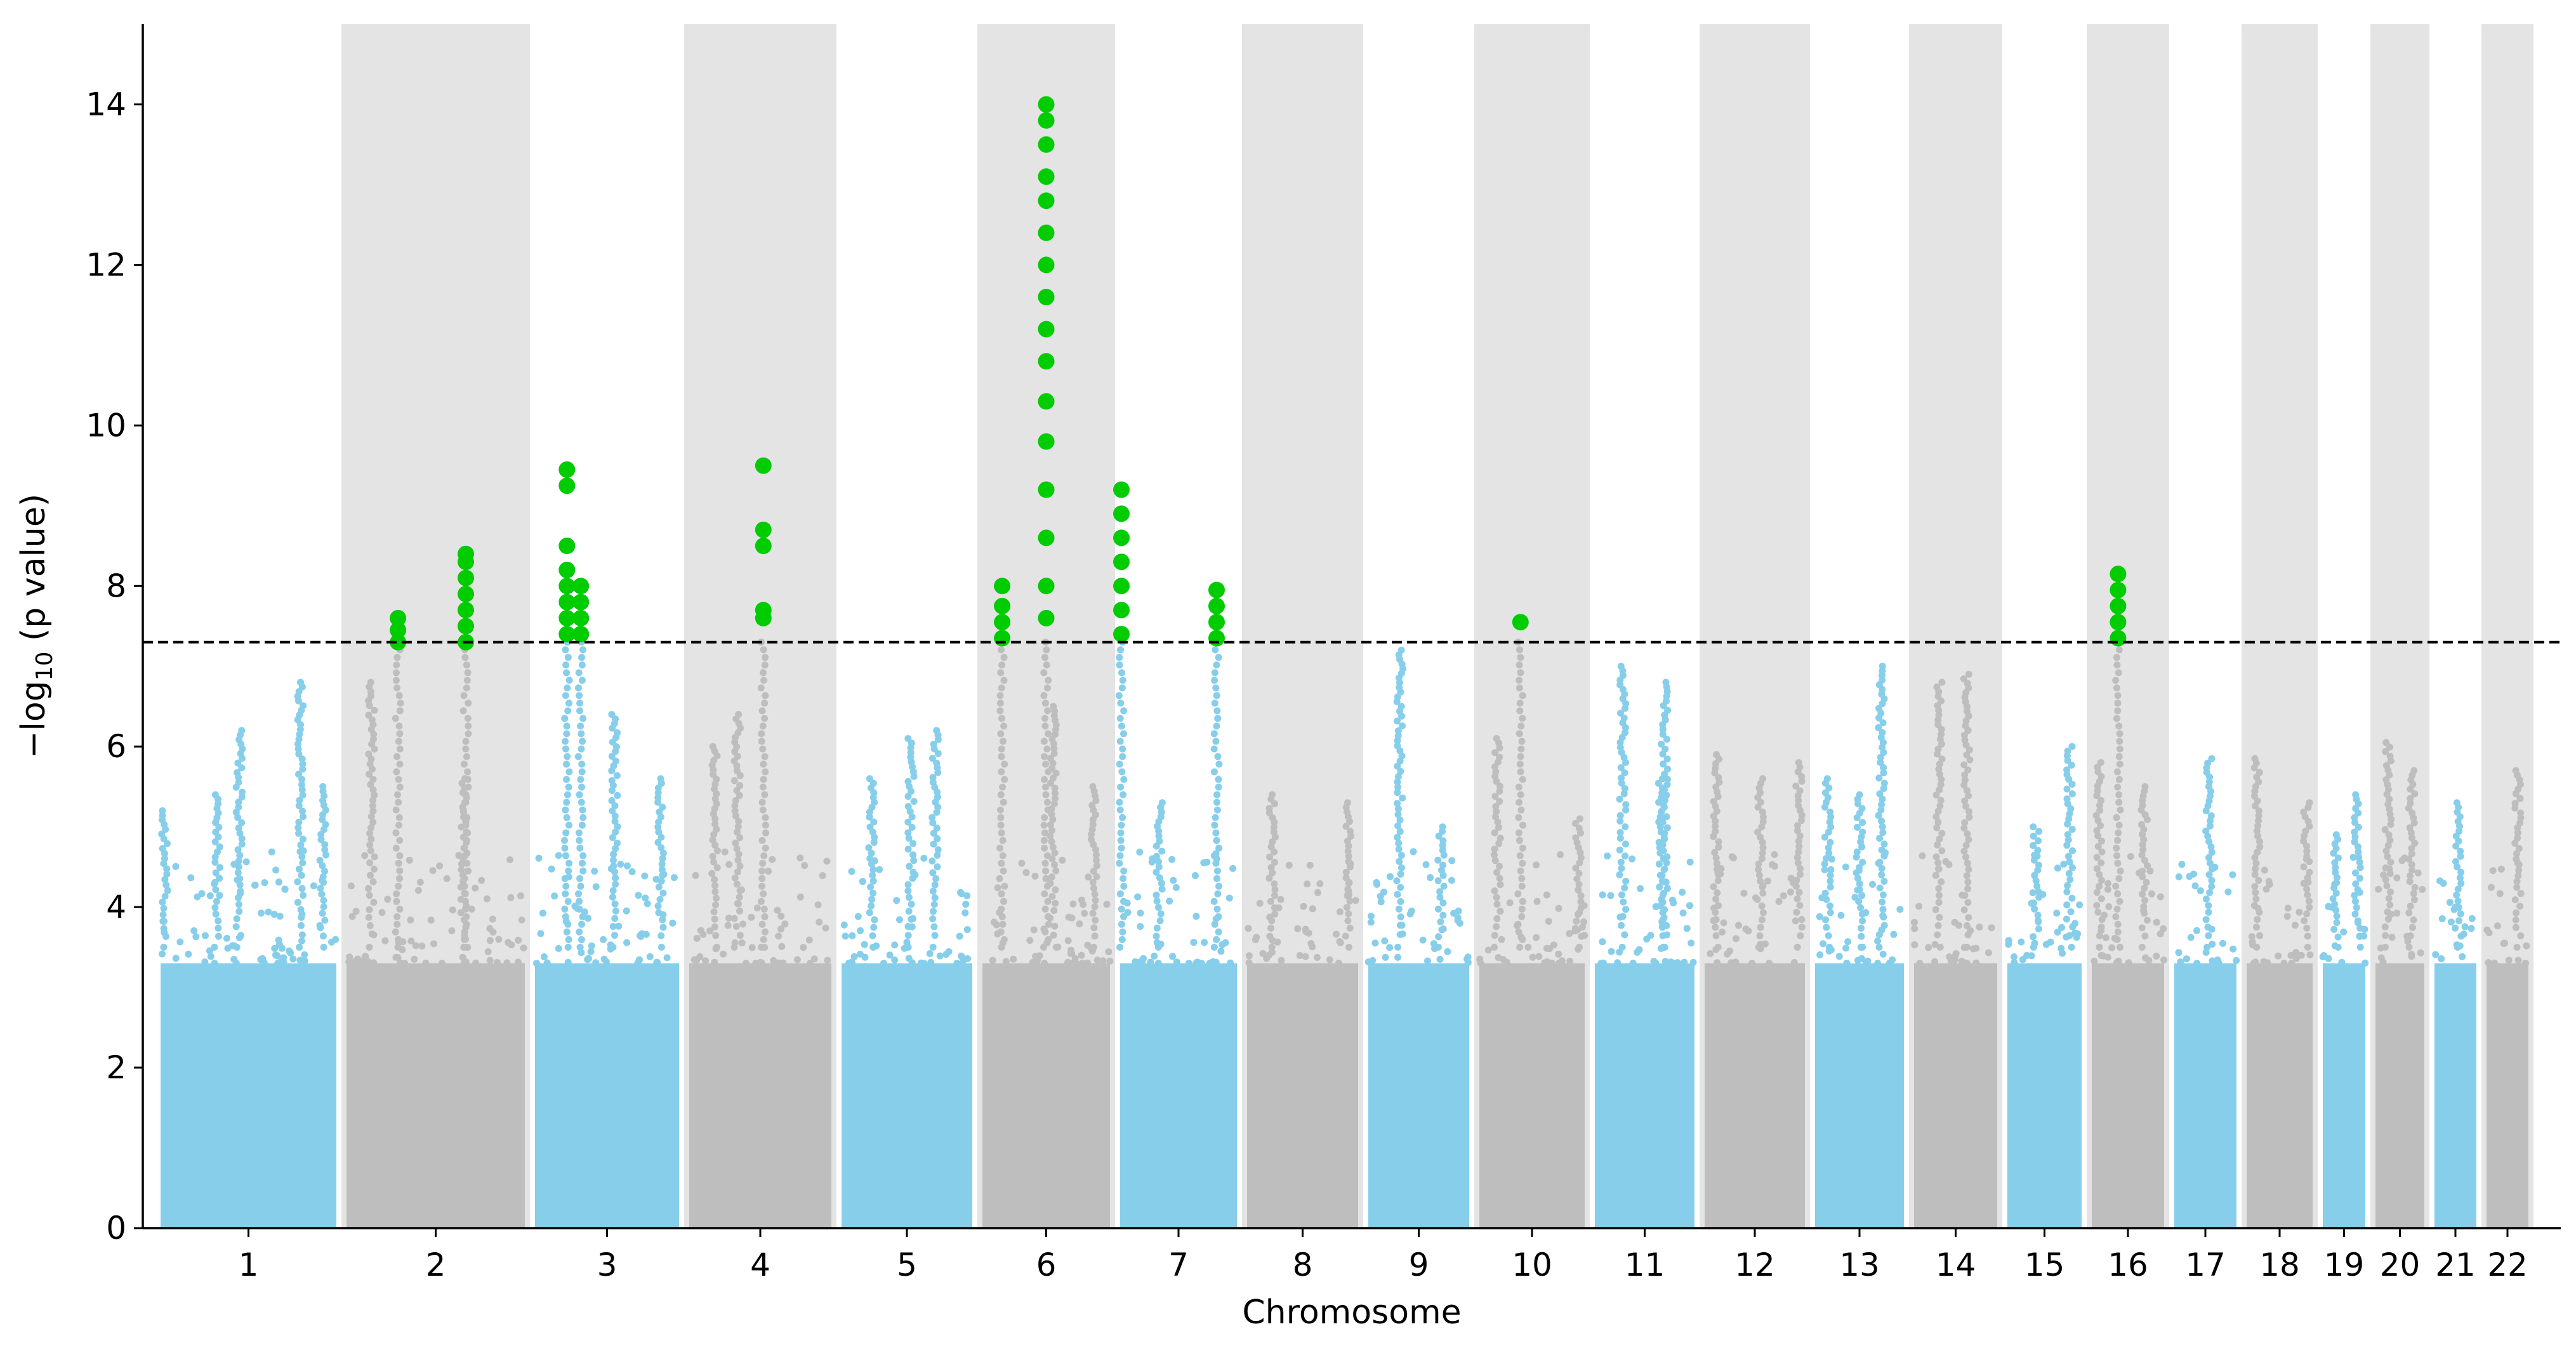 The width and height of the screenshot is (2576, 1350). Describe the element at coordinates (116, 746) in the screenshot. I see `y-tick-label: 6` at that location.